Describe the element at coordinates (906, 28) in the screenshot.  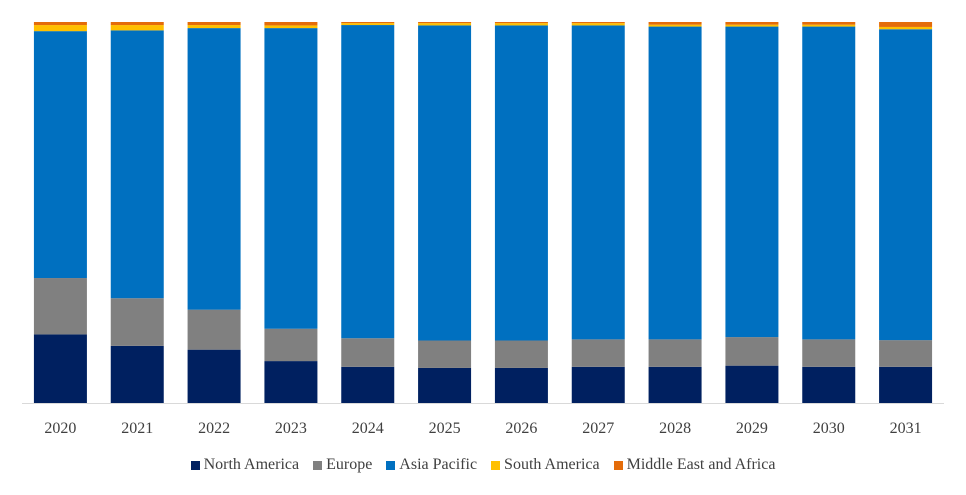
I see `bar-2031-south-america` at that location.